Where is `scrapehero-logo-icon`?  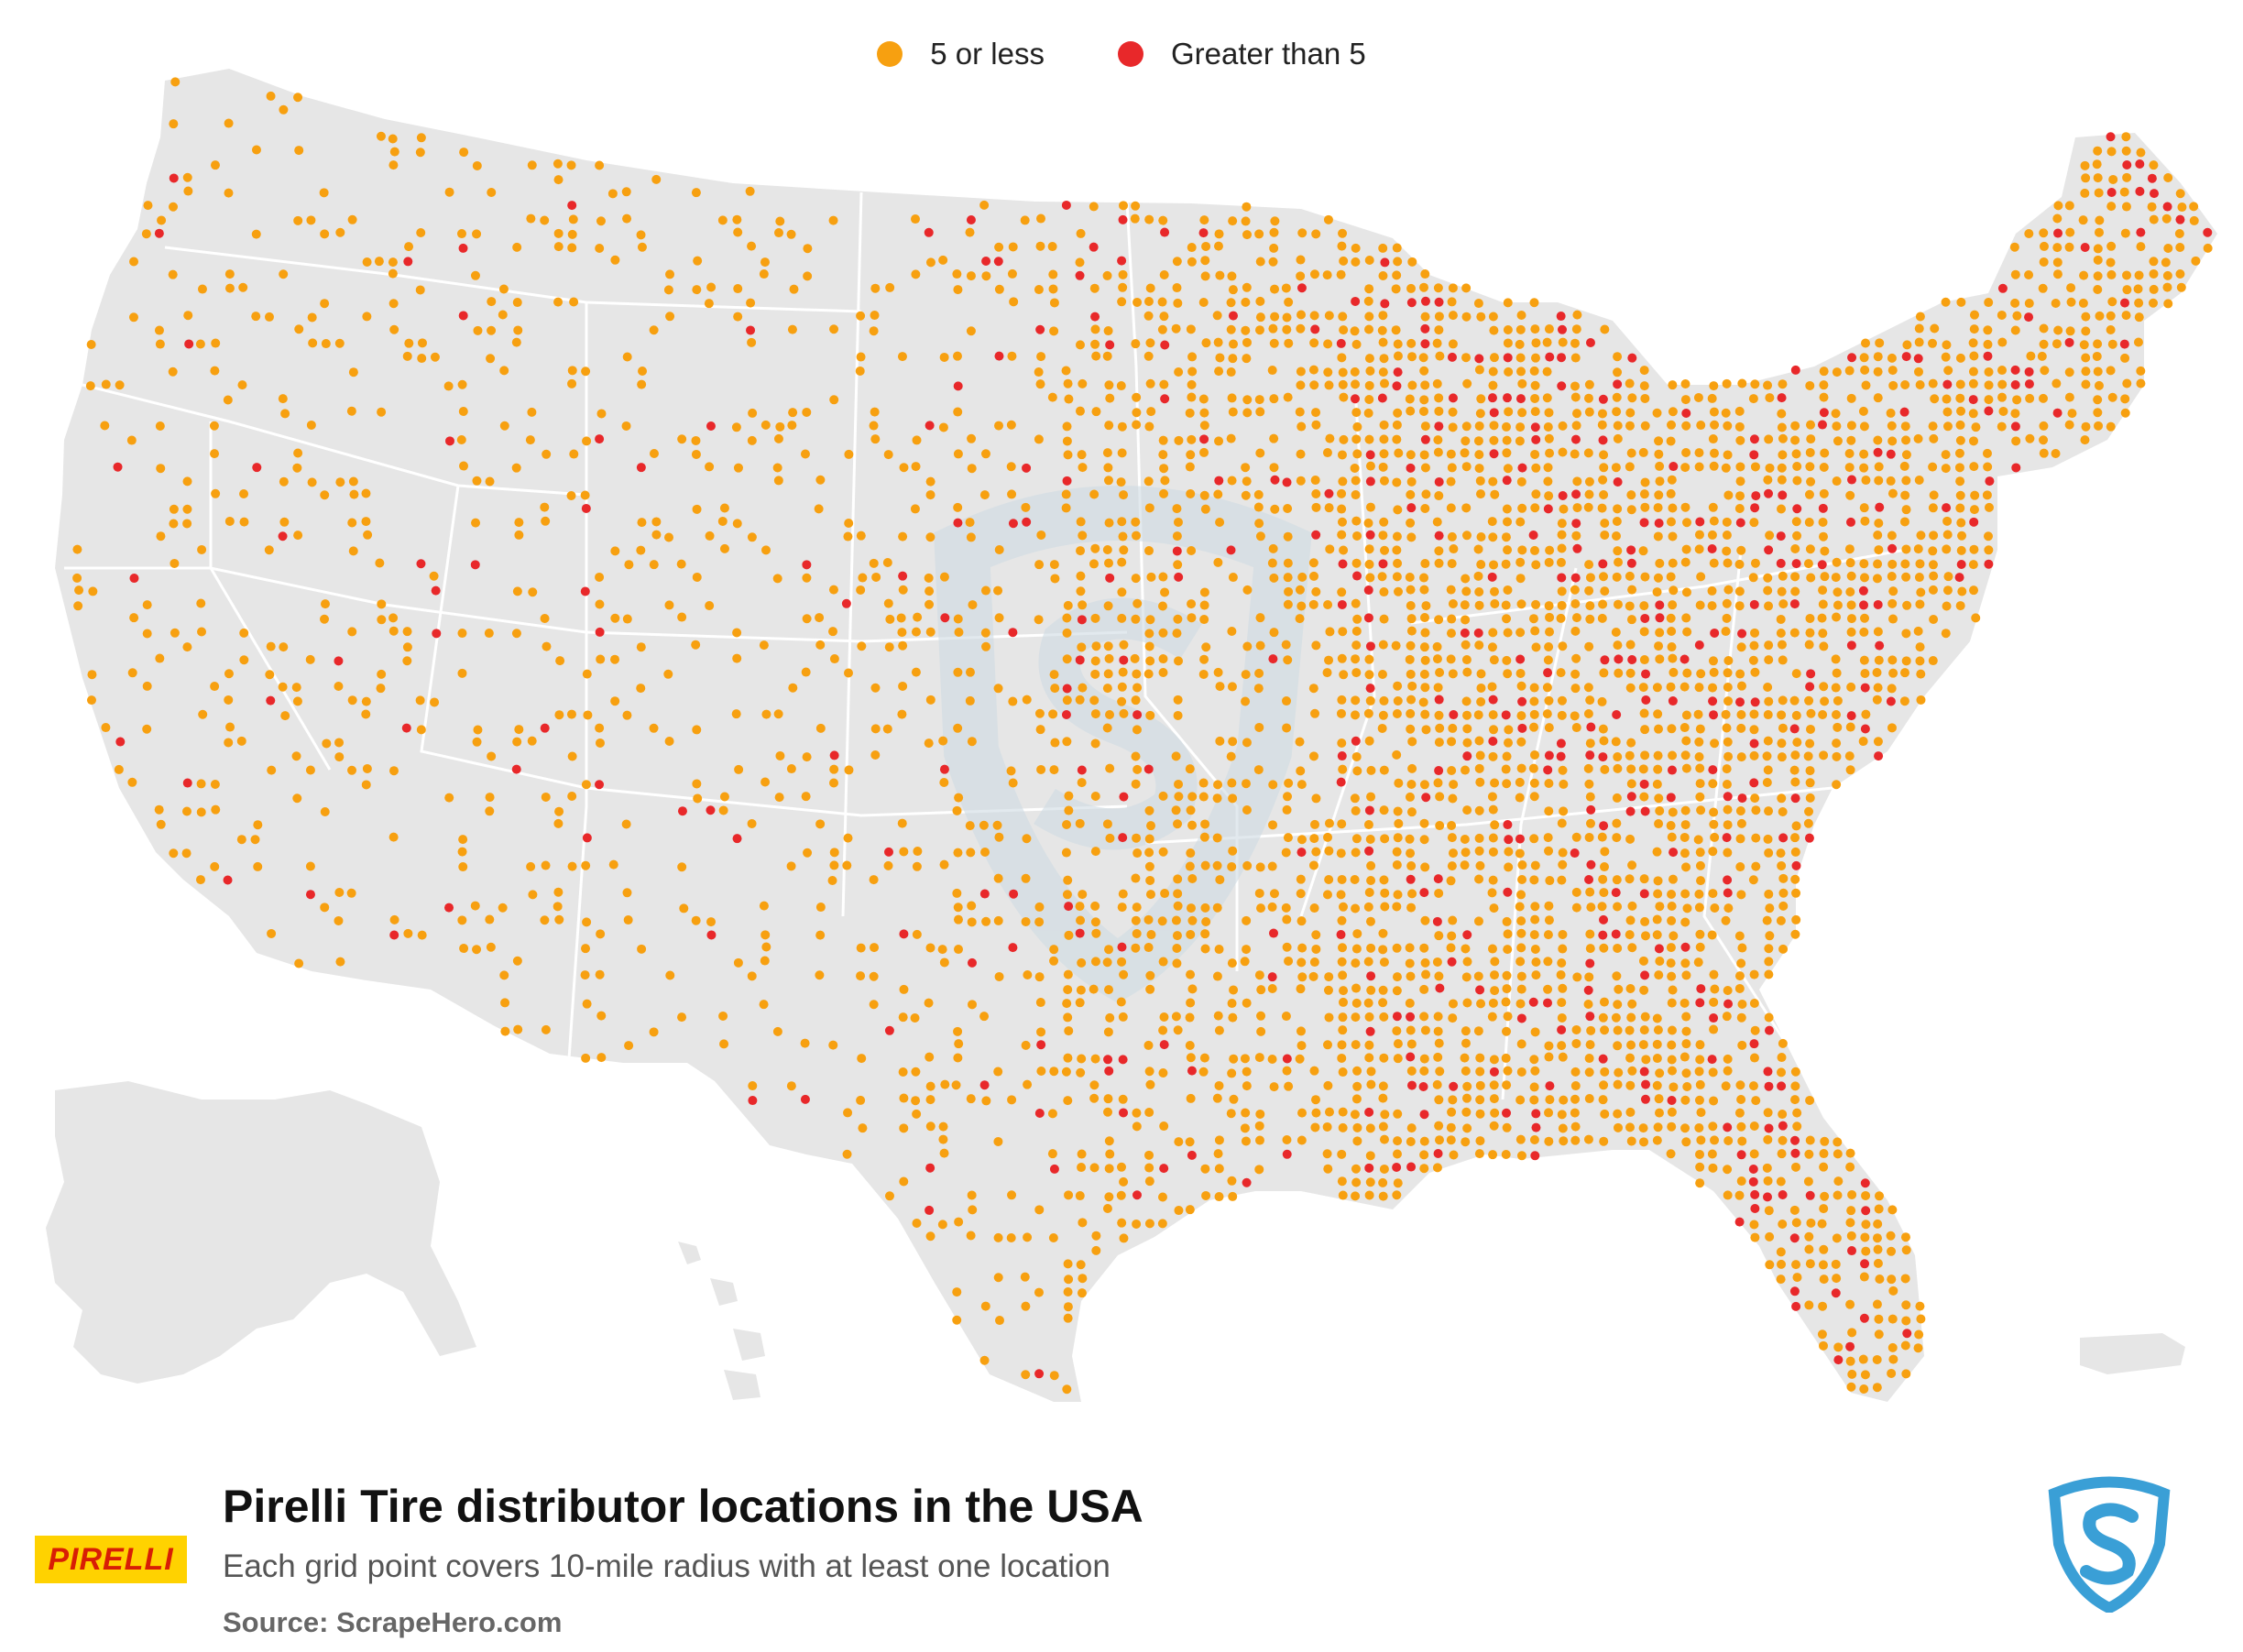 scrapehero-logo-icon is located at coordinates (2109, 1544).